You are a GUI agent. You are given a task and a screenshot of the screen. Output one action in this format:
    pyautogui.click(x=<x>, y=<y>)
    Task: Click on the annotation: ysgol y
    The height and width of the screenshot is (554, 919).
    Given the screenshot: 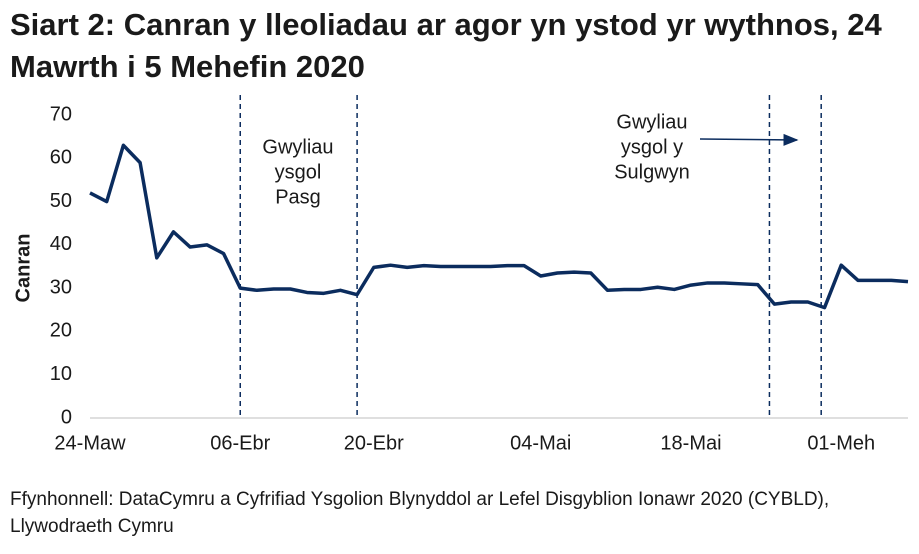 What is the action you would take?
    pyautogui.click(x=652, y=147)
    